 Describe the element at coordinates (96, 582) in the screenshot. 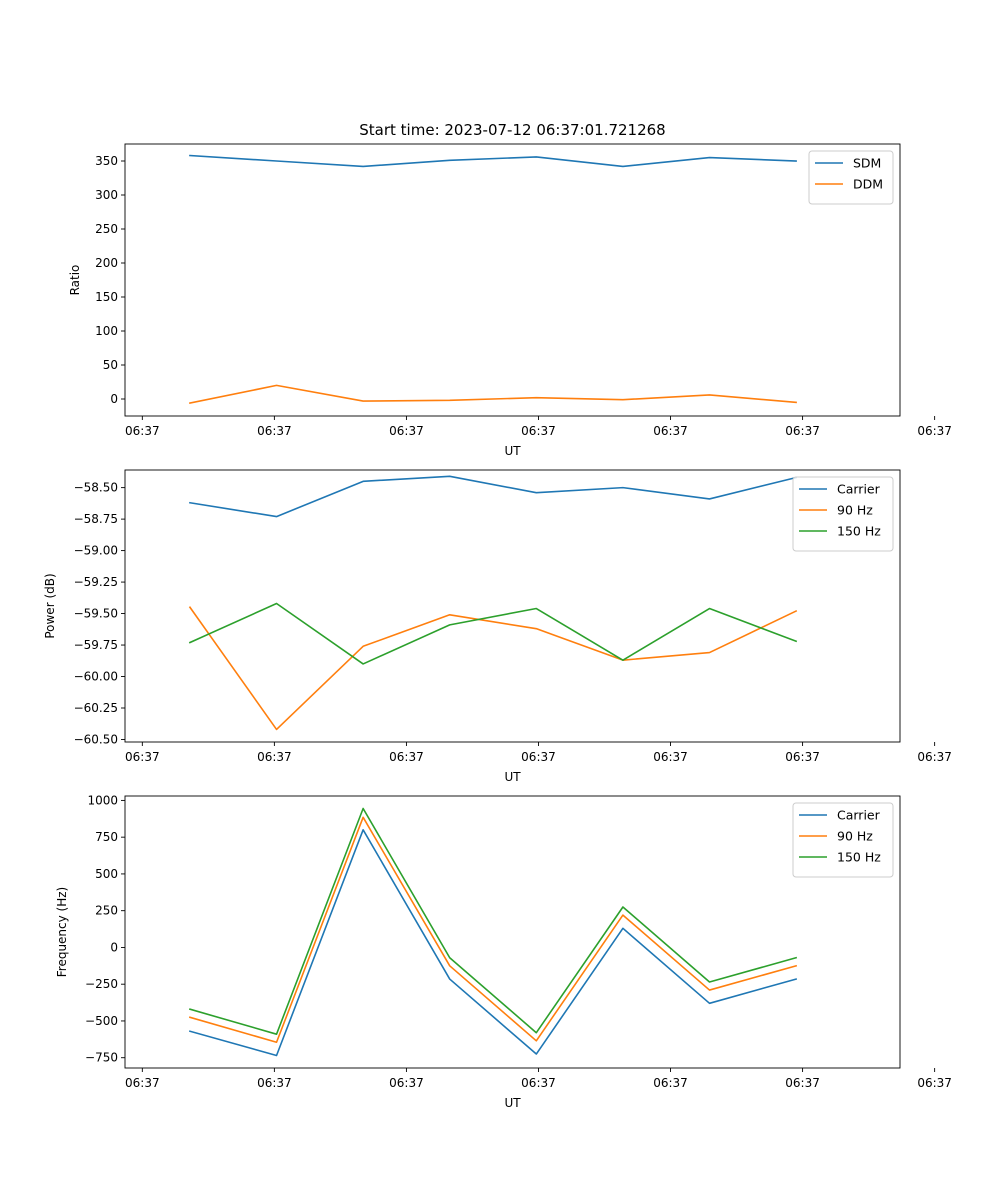

I see `y-tick-label: −59.25` at that location.